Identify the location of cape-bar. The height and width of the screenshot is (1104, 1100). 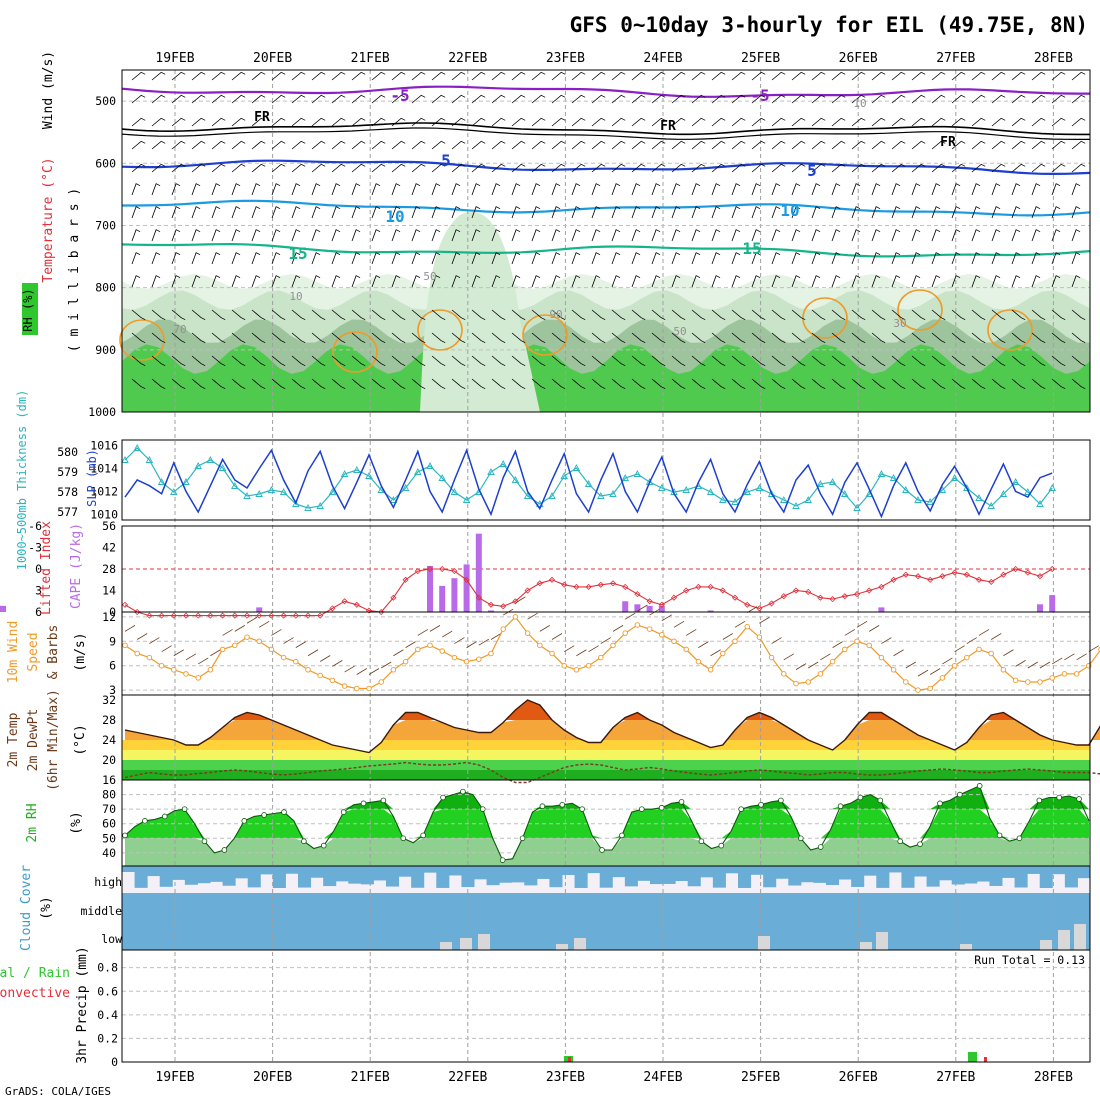
(3, 608).